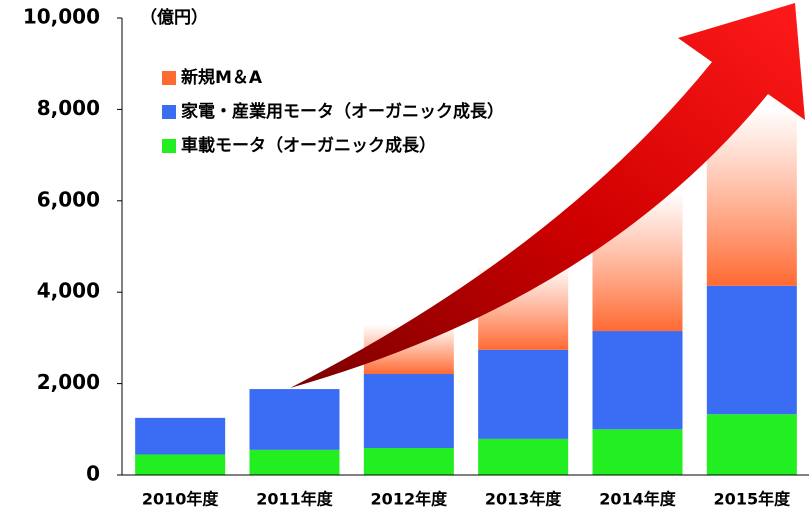 The height and width of the screenshot is (517, 809). What do you see at coordinates (68, 108) in the screenshot?
I see `y-tick-label: 8,000` at bounding box center [68, 108].